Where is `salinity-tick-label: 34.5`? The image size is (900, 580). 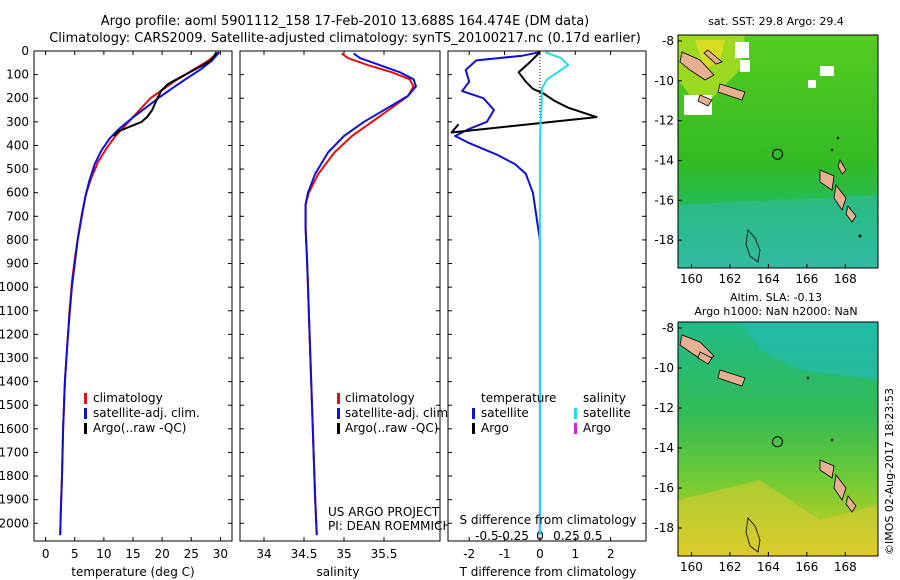
salinity-tick-label: 34.5 is located at coordinates (304, 554).